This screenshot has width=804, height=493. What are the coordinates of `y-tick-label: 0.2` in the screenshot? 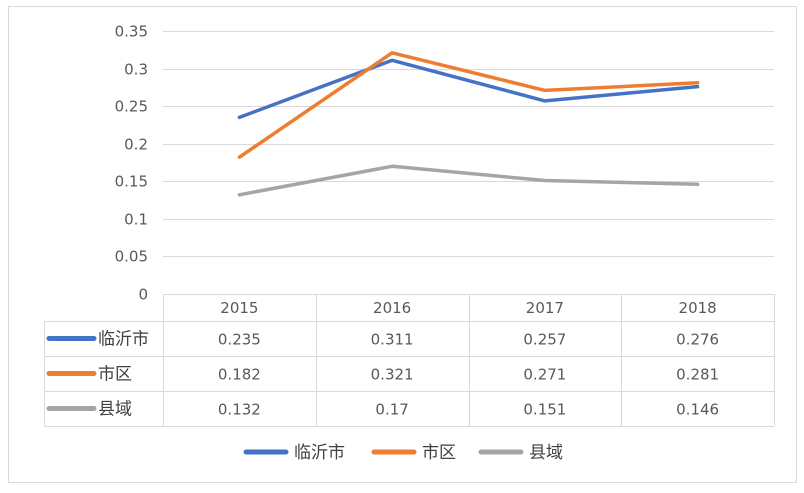 It's located at (136, 145).